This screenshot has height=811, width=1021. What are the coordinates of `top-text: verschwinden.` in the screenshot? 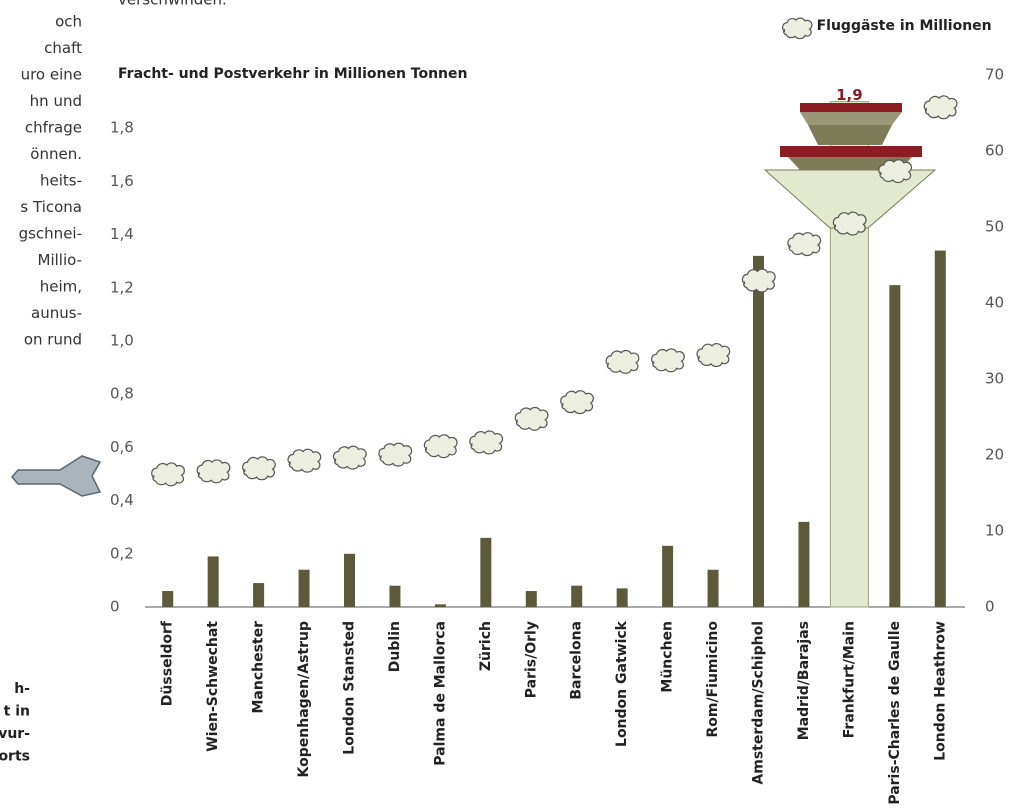 It's located at (172, 4).